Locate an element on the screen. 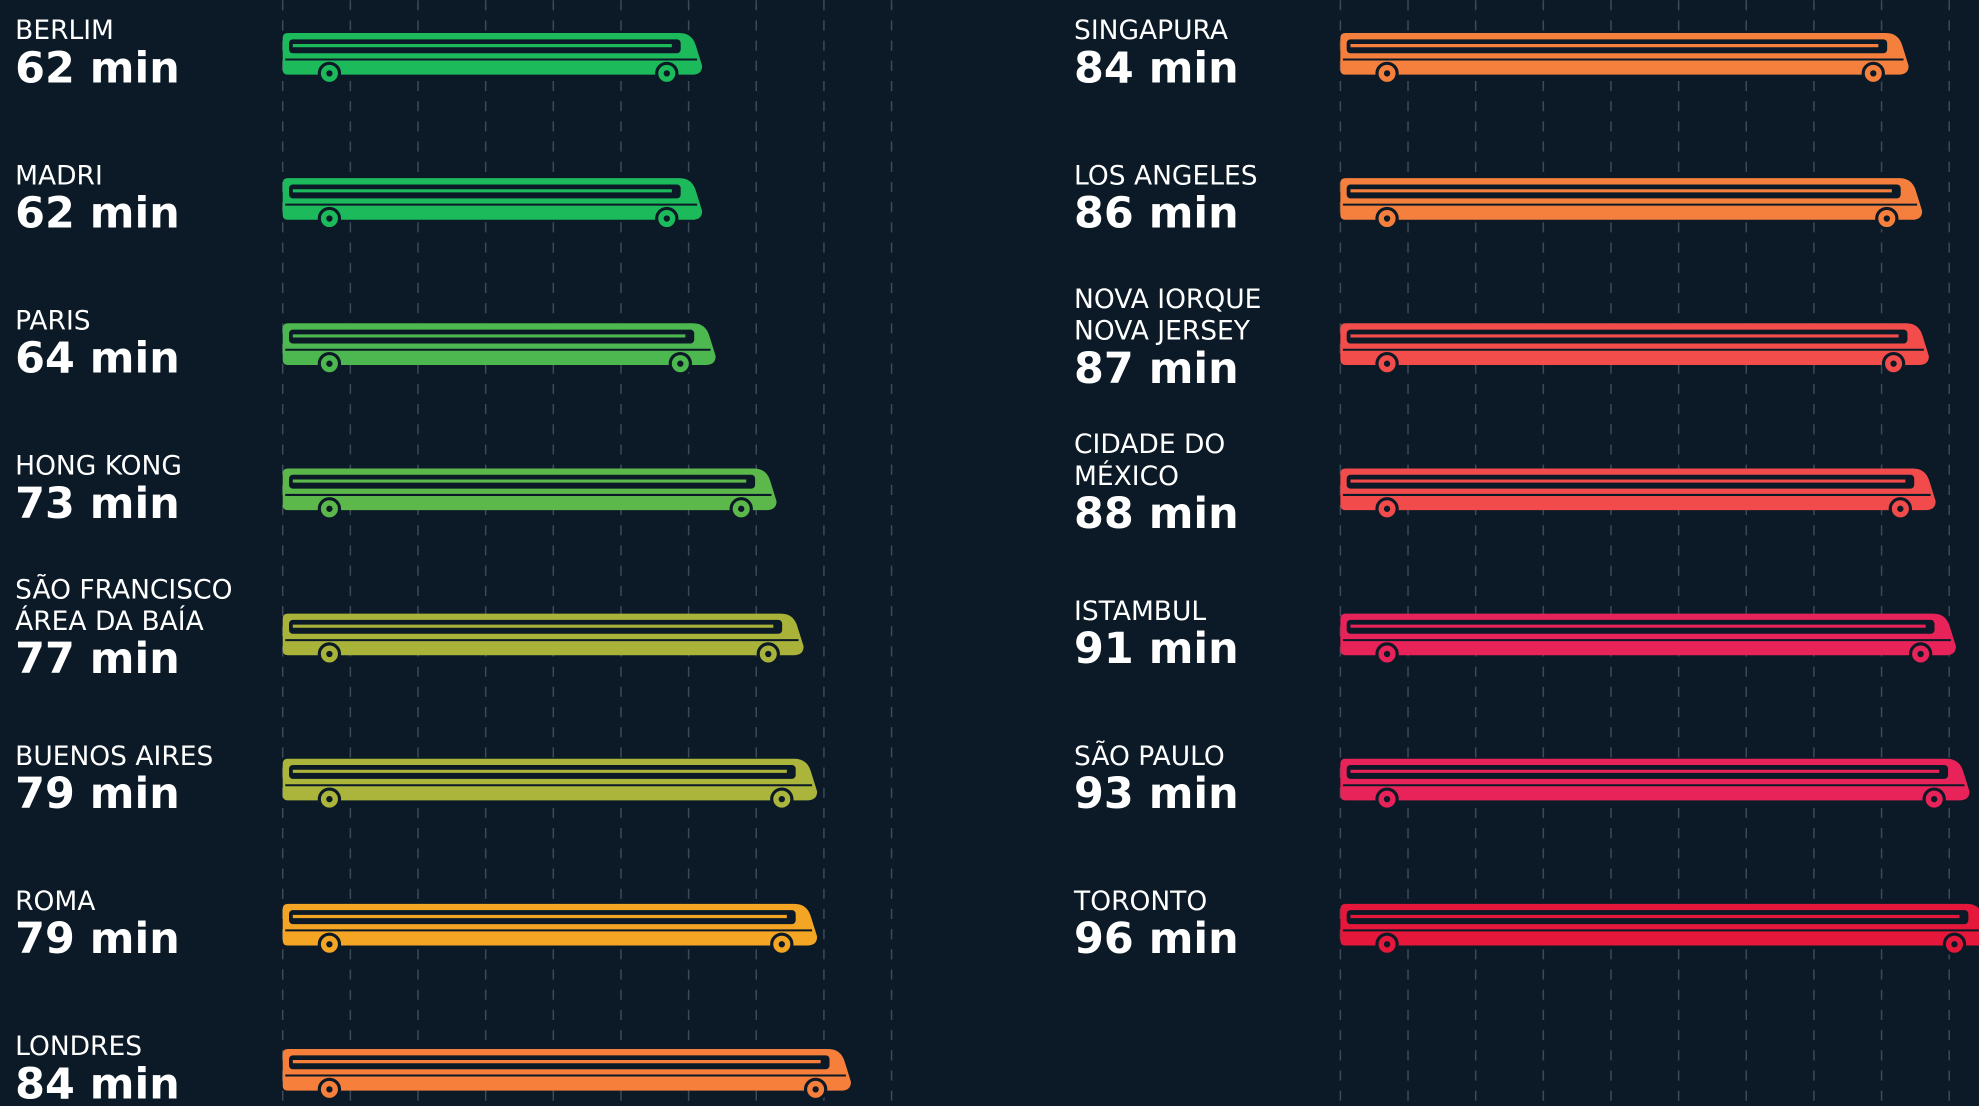  value-label: 96 min is located at coordinates (1156, 939).